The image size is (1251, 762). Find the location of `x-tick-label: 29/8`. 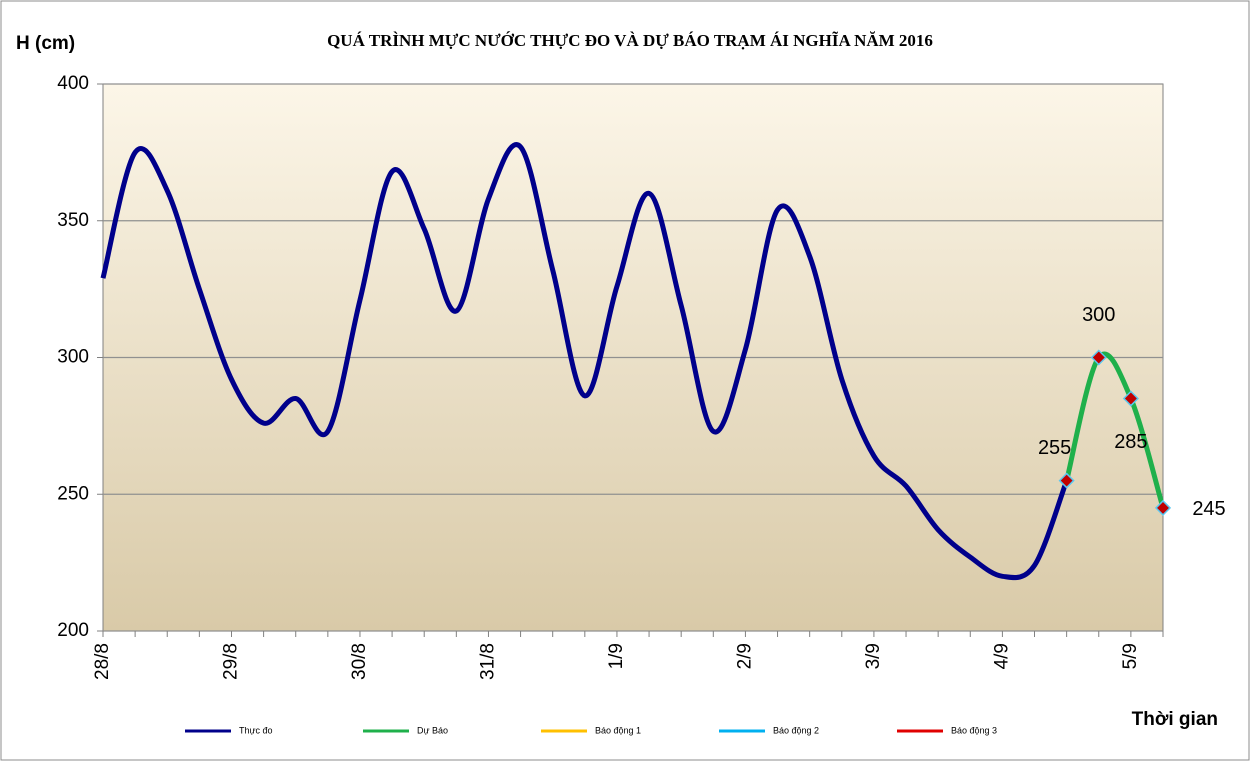

x-tick-label: 29/8 is located at coordinates (231, 661).